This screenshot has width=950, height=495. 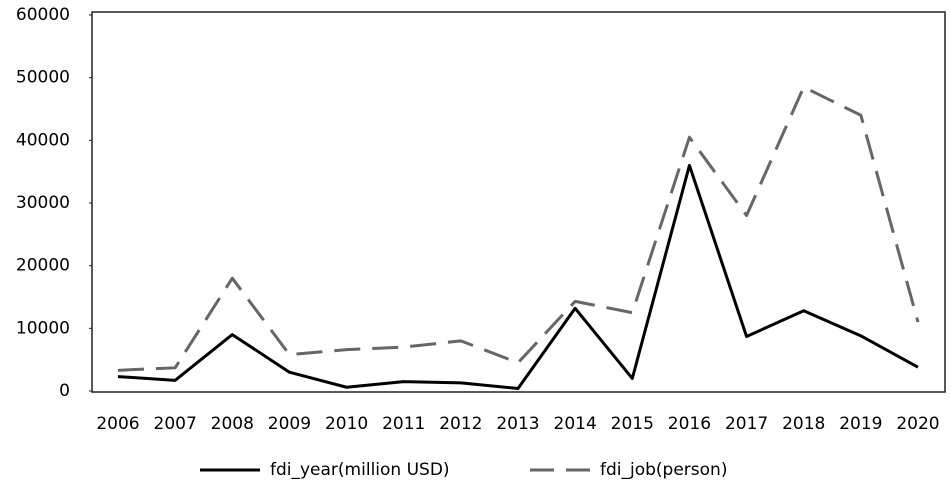 What do you see at coordinates (43, 328) in the screenshot?
I see `y-tick-label: 10000` at bounding box center [43, 328].